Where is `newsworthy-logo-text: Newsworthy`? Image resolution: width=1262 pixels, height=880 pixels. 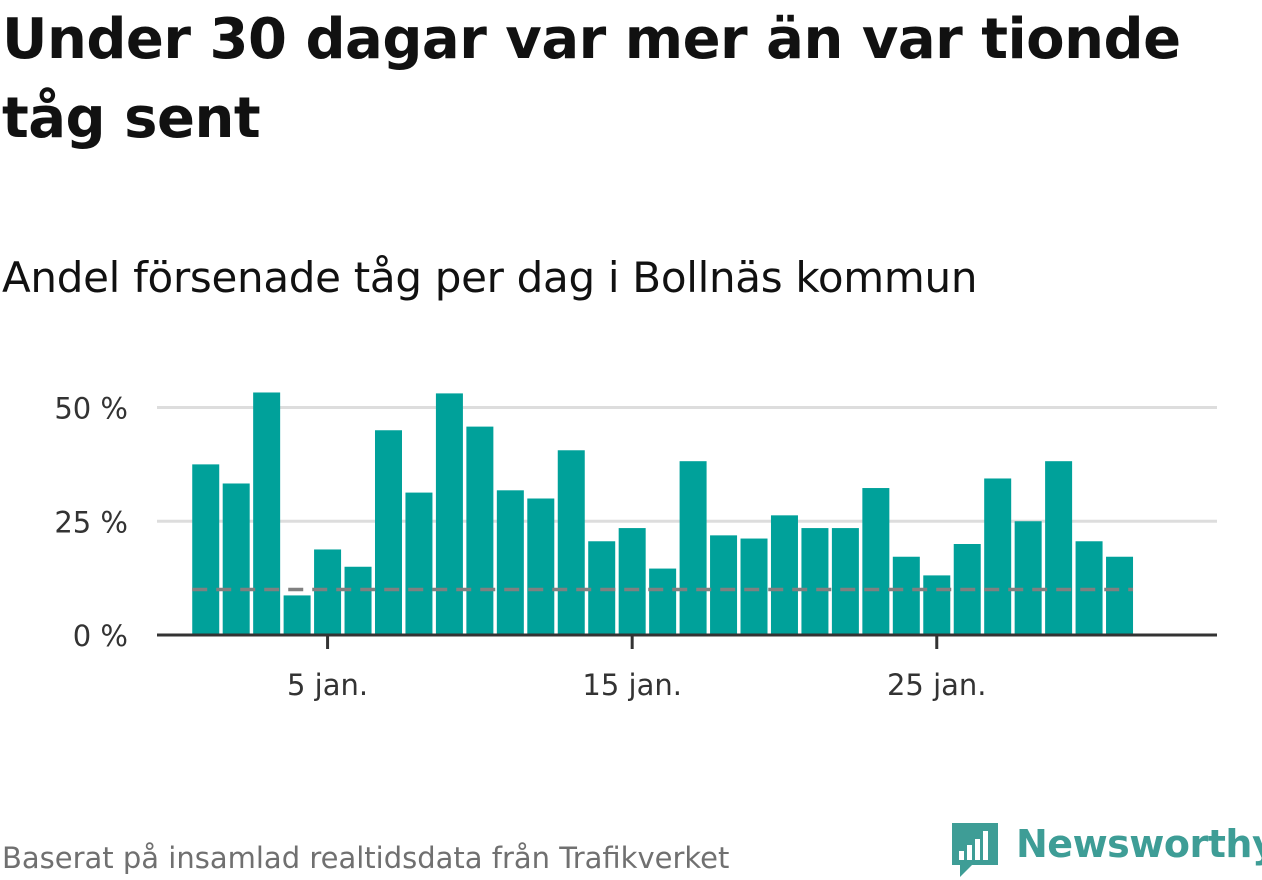 newsworthy-logo-text: Newsworthy is located at coordinates (1139, 844).